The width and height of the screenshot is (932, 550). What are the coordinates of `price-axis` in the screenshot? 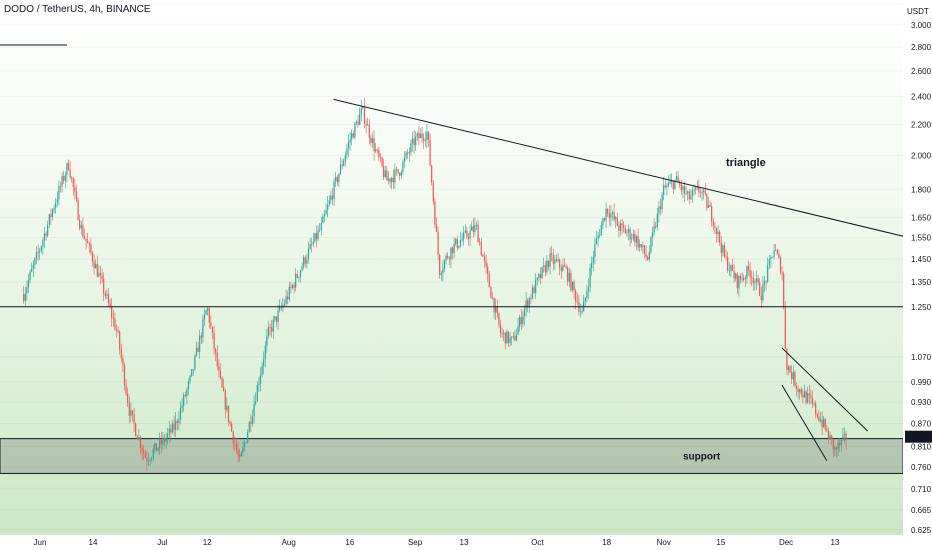 It's located at (917, 275).